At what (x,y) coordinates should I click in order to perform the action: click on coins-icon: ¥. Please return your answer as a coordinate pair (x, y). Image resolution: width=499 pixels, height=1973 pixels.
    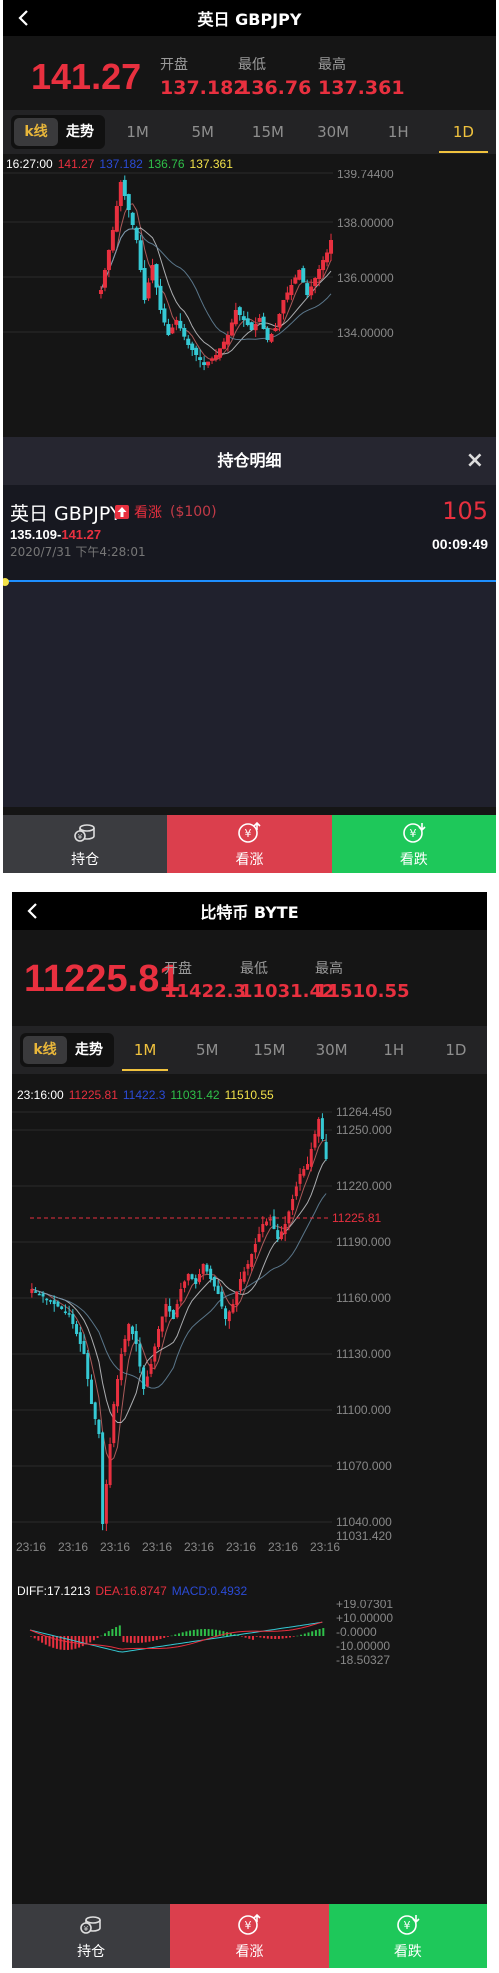
    Looking at the image, I should click on (90, 1924).